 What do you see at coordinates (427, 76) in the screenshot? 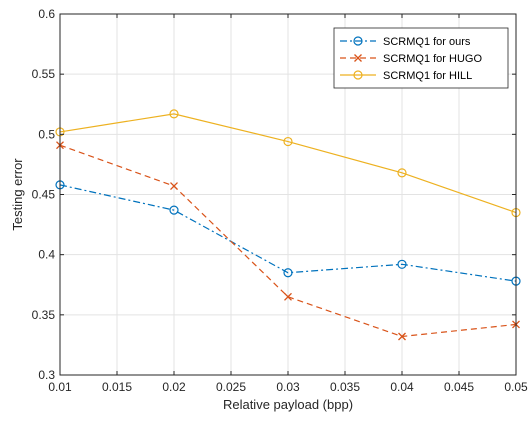
I see `legend-entry-label: SCRMQ1 for HILL` at bounding box center [427, 76].